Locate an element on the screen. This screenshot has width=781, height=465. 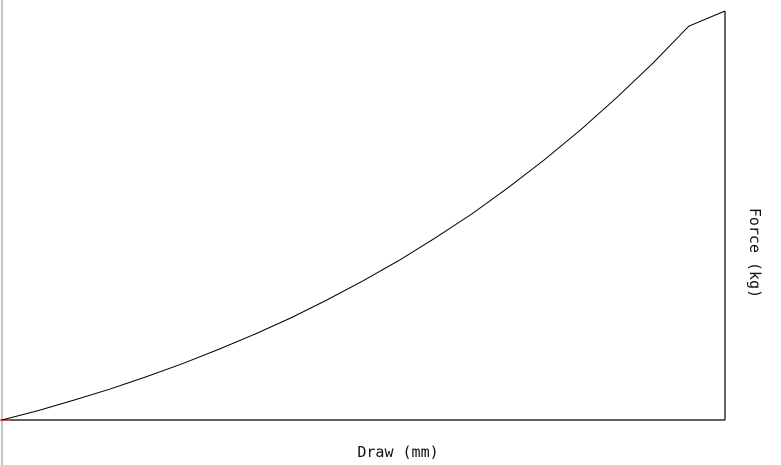
x-axis-title: Draw (mm) is located at coordinates (397, 452).